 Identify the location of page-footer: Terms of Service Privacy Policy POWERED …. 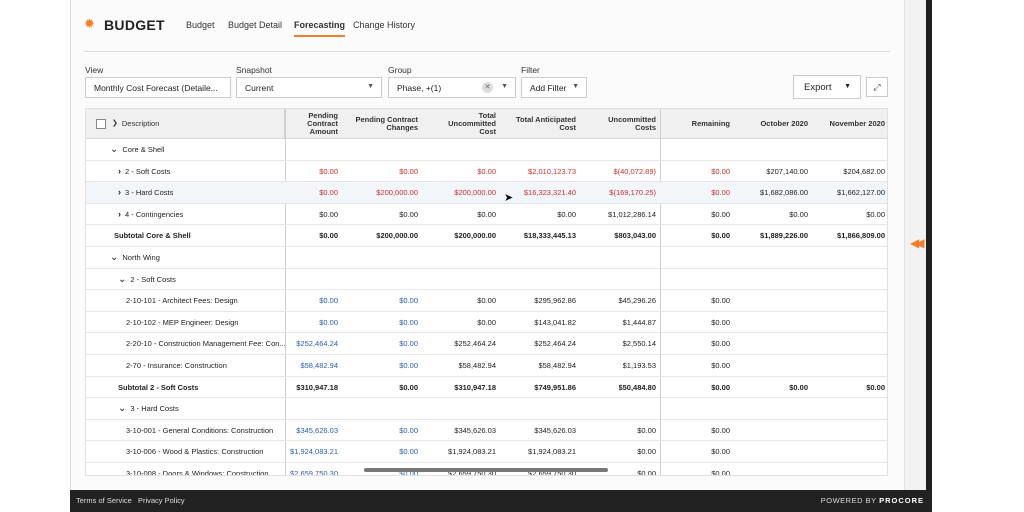
(501, 501).